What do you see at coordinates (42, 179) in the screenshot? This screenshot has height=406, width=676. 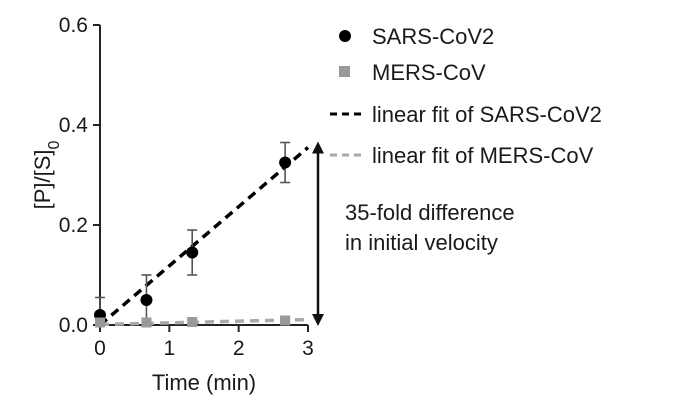 I see `y-axis-label-main: [P]/[S]` at bounding box center [42, 179].